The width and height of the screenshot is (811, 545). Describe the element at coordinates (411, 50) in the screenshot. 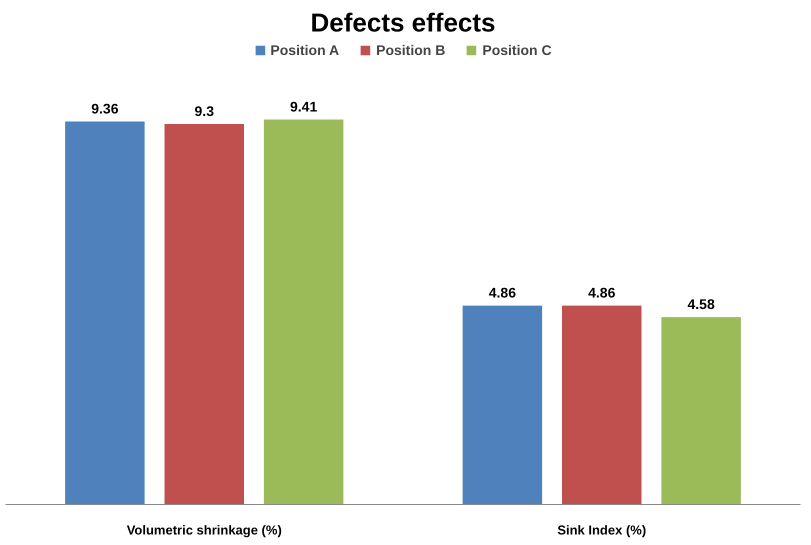

I see `legend-label: Position B` at that location.